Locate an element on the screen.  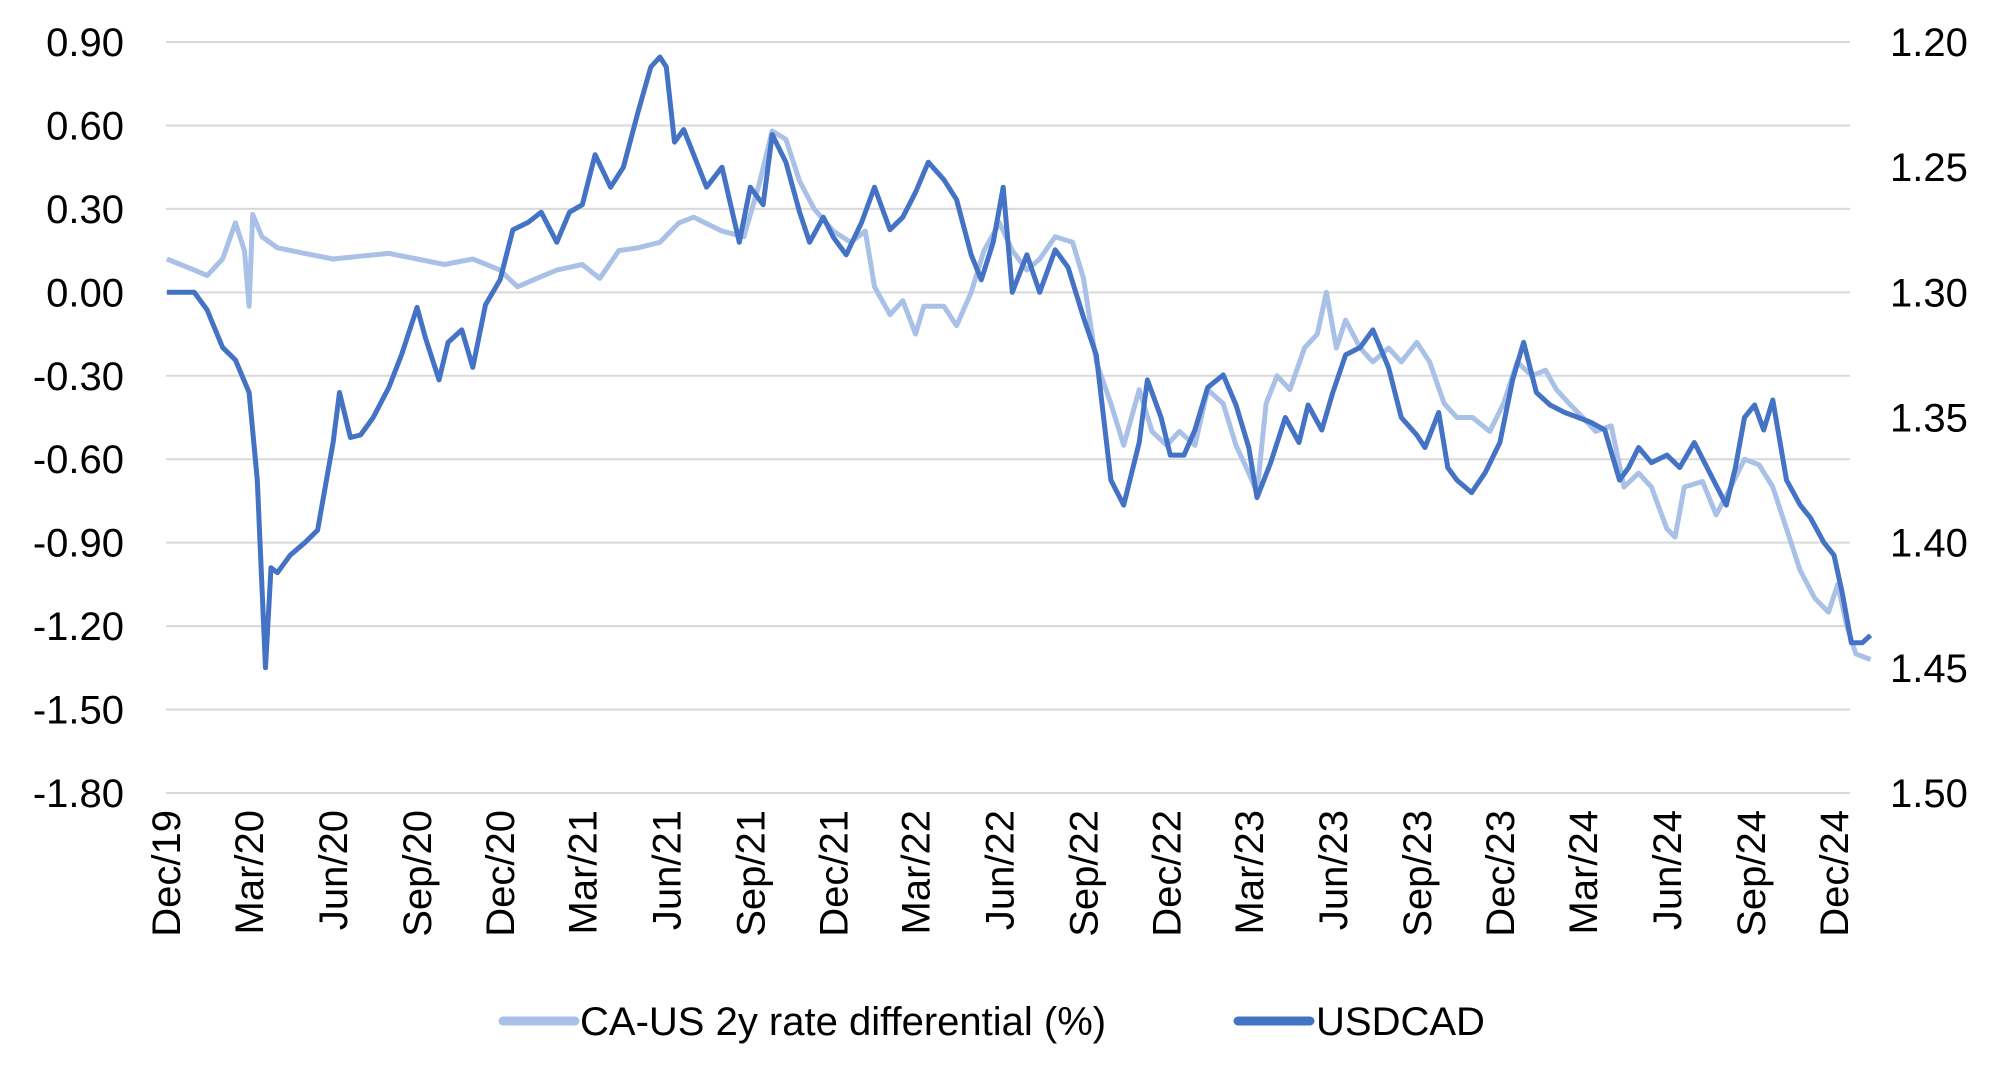
x-tick-label: Mar/23 is located at coordinates (1250, 872).